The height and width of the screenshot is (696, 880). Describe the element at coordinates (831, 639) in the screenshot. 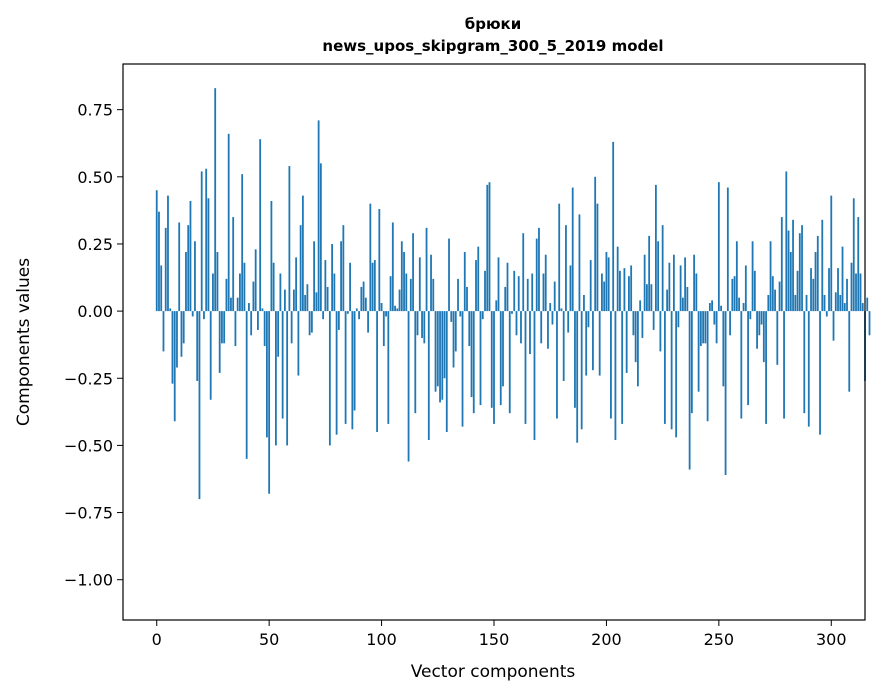

I see `x-tick-label: 300` at that location.